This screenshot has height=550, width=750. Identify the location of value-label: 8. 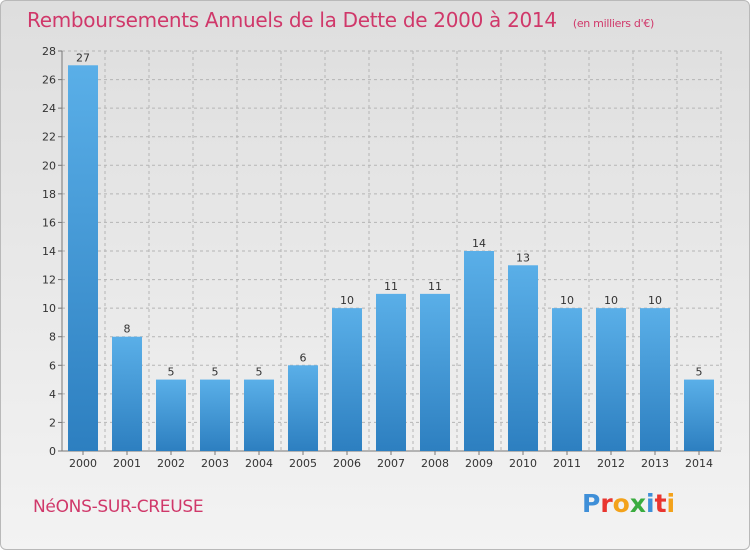
(127, 329).